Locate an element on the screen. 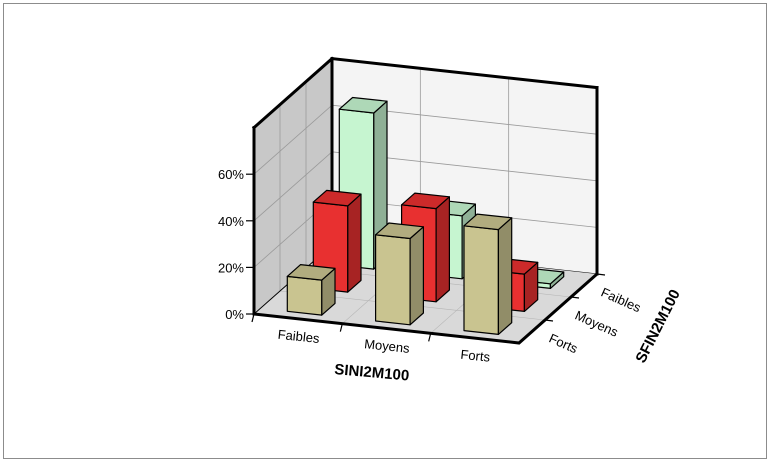 Image resolution: width=770 pixels, height=462 pixels. x-axis-title: SINI2M100 is located at coordinates (372, 372).